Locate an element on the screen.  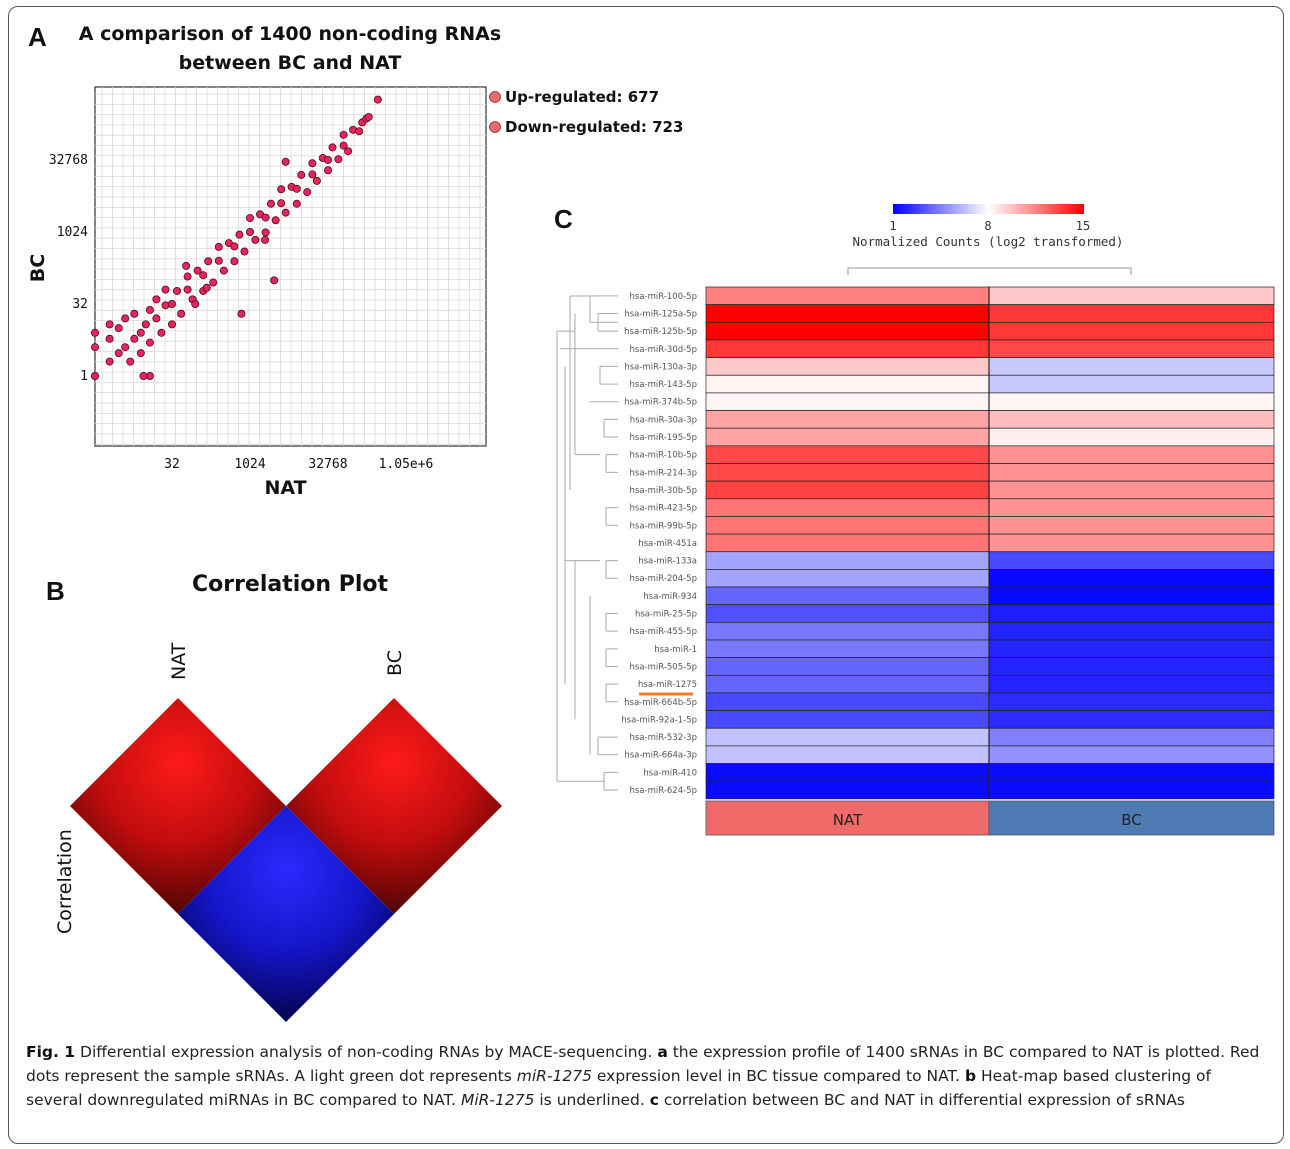
x-tick-label: 32 is located at coordinates (172, 464).